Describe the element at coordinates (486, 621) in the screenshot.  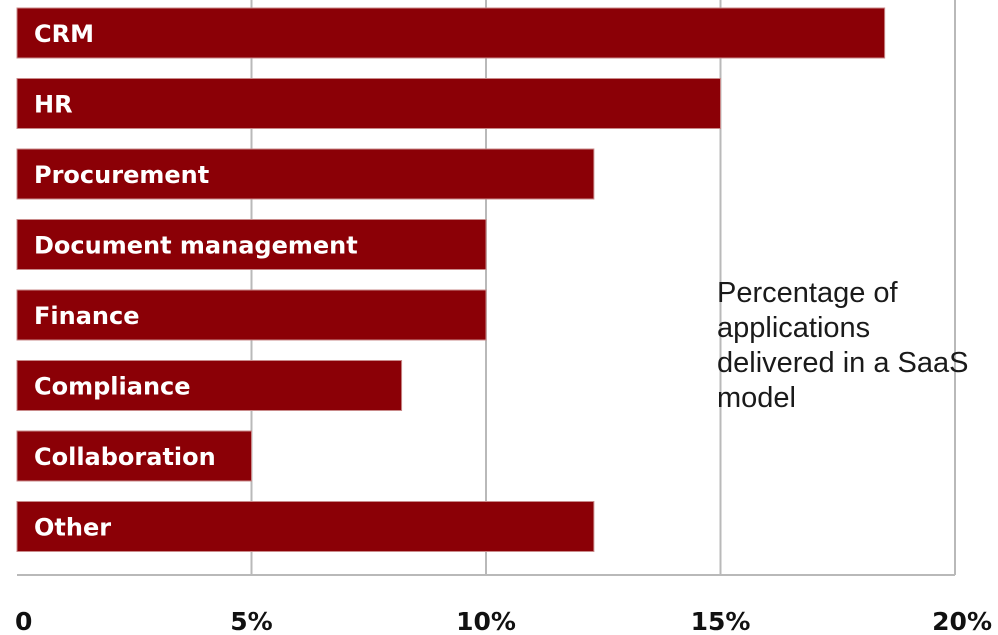
I see `x-tick-label-2: 10%` at that location.